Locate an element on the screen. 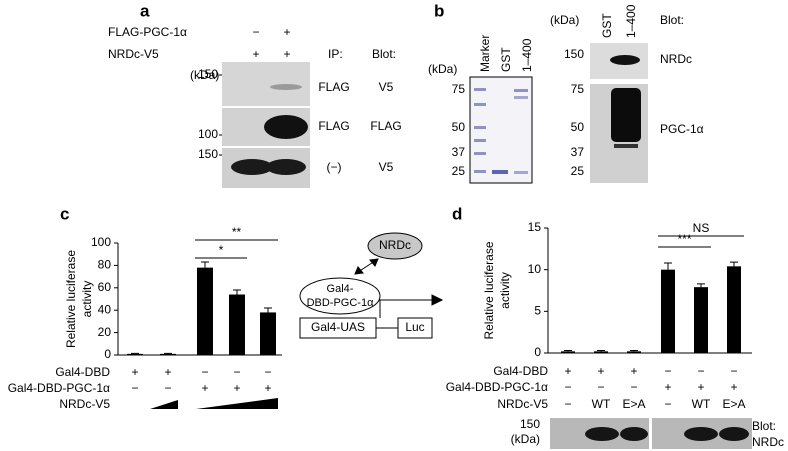 The width and height of the screenshot is (788, 451). lane-label: GST is located at coordinates (607, 25).